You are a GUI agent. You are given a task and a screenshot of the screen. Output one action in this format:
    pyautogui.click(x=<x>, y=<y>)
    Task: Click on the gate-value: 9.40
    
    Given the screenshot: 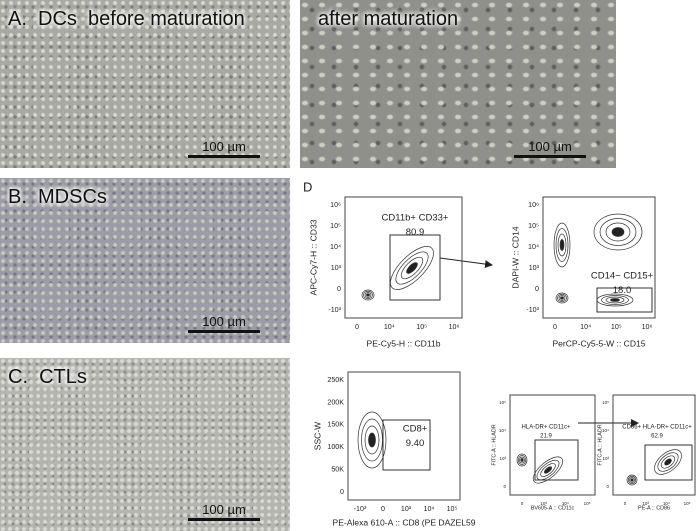 What is the action you would take?
    pyautogui.click(x=415, y=443)
    